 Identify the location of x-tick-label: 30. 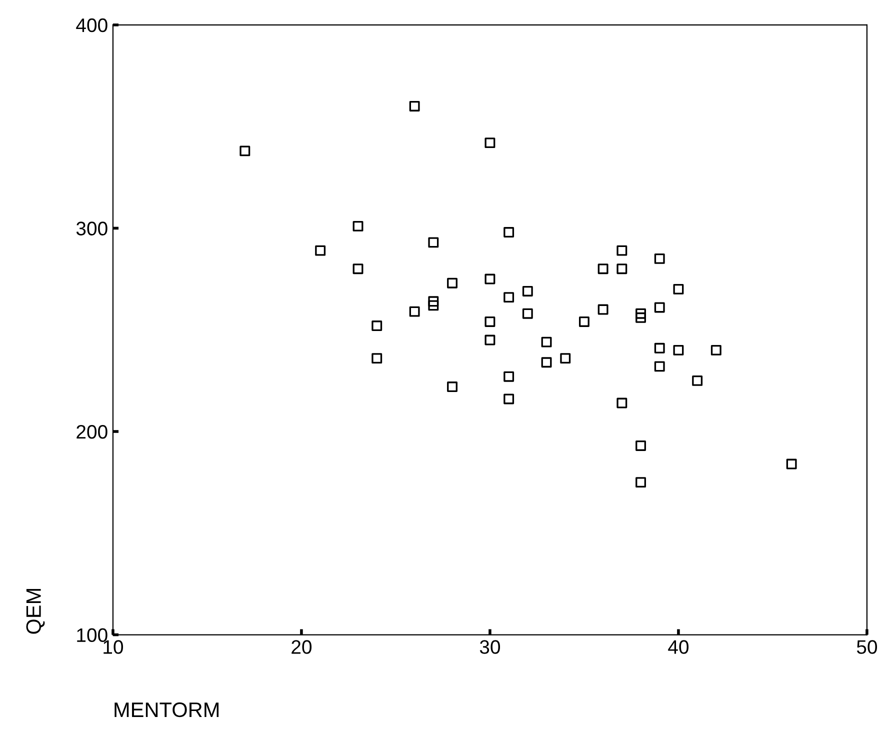
(490, 647).